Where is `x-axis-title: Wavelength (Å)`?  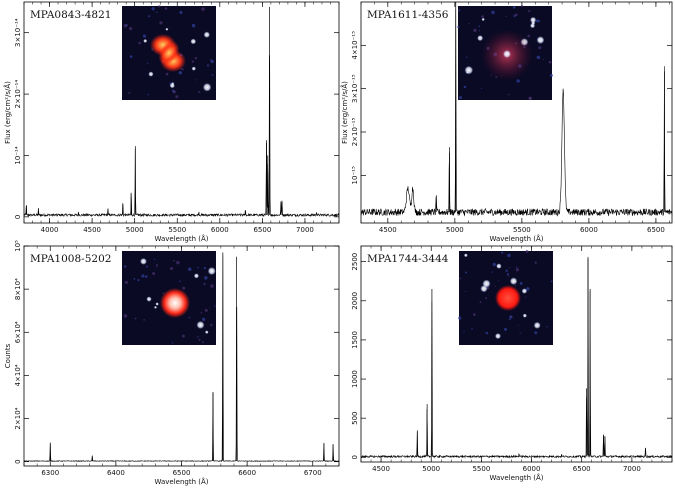
x-axis-title: Wavelength (Å) is located at coordinates (181, 238).